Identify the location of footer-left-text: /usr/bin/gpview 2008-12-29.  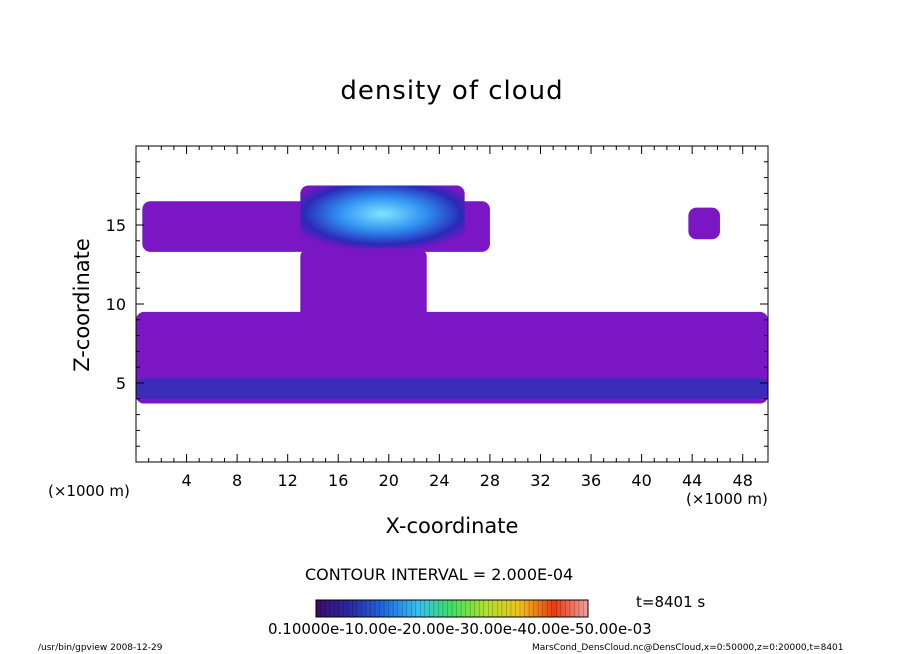
(100, 648).